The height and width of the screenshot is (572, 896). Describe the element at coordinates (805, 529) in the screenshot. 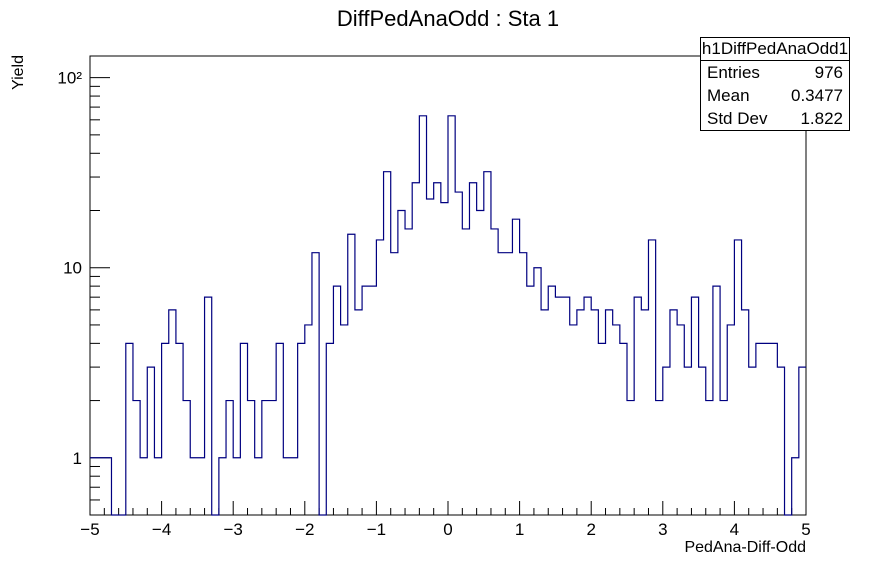

I see `x-tick-label: 5` at that location.